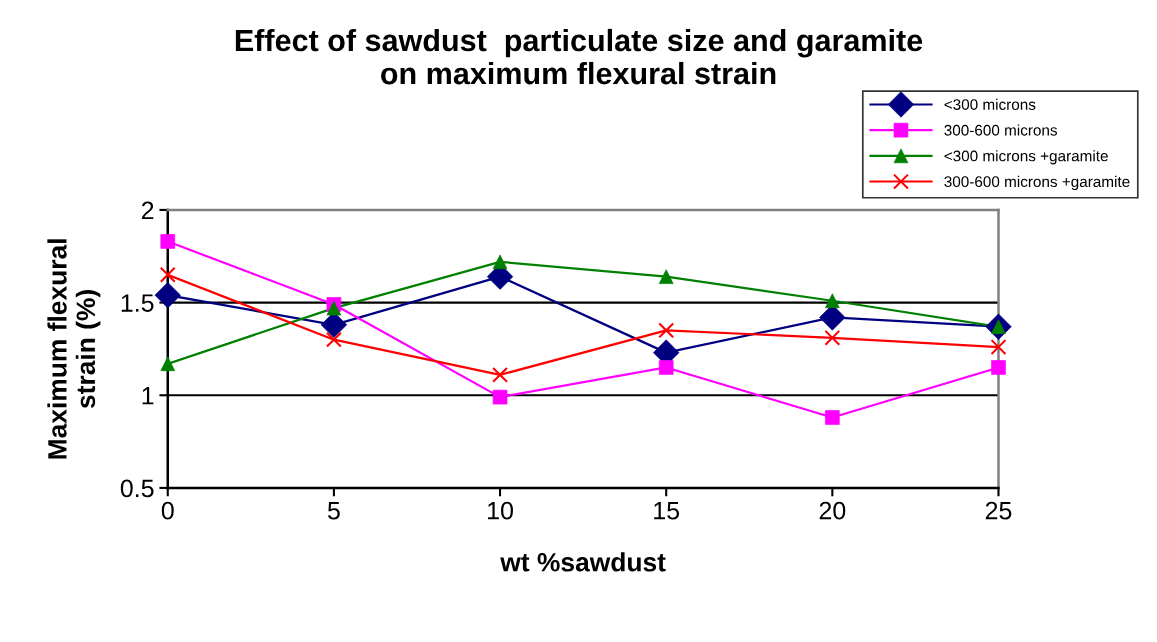  I want to click on x-tick-label: 10, so click(500, 510).